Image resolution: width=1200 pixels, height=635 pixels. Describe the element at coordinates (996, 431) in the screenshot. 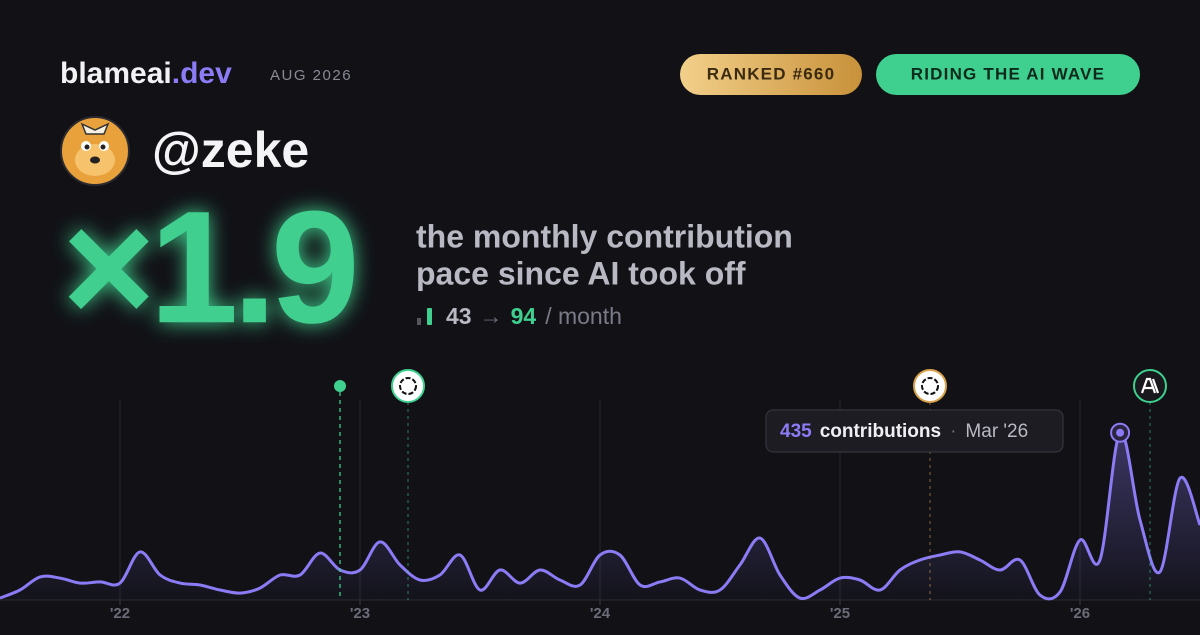

I see `tooltip-date: Mar '26` at that location.